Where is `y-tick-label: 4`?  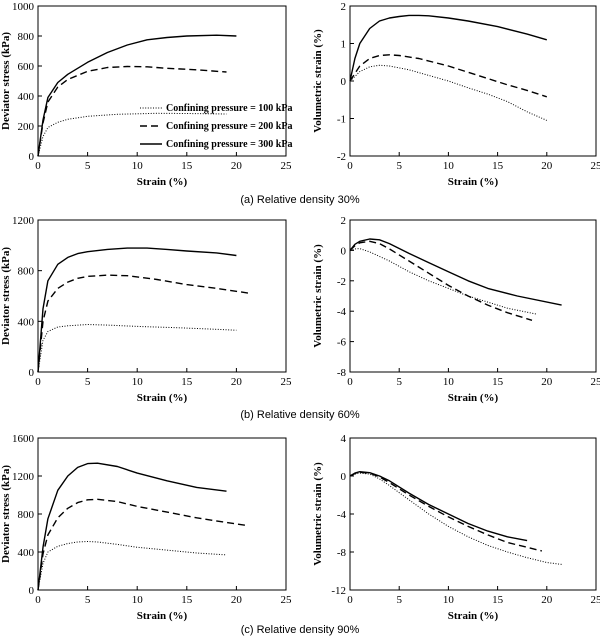 y-tick-label: 4 is located at coordinates (344, 439).